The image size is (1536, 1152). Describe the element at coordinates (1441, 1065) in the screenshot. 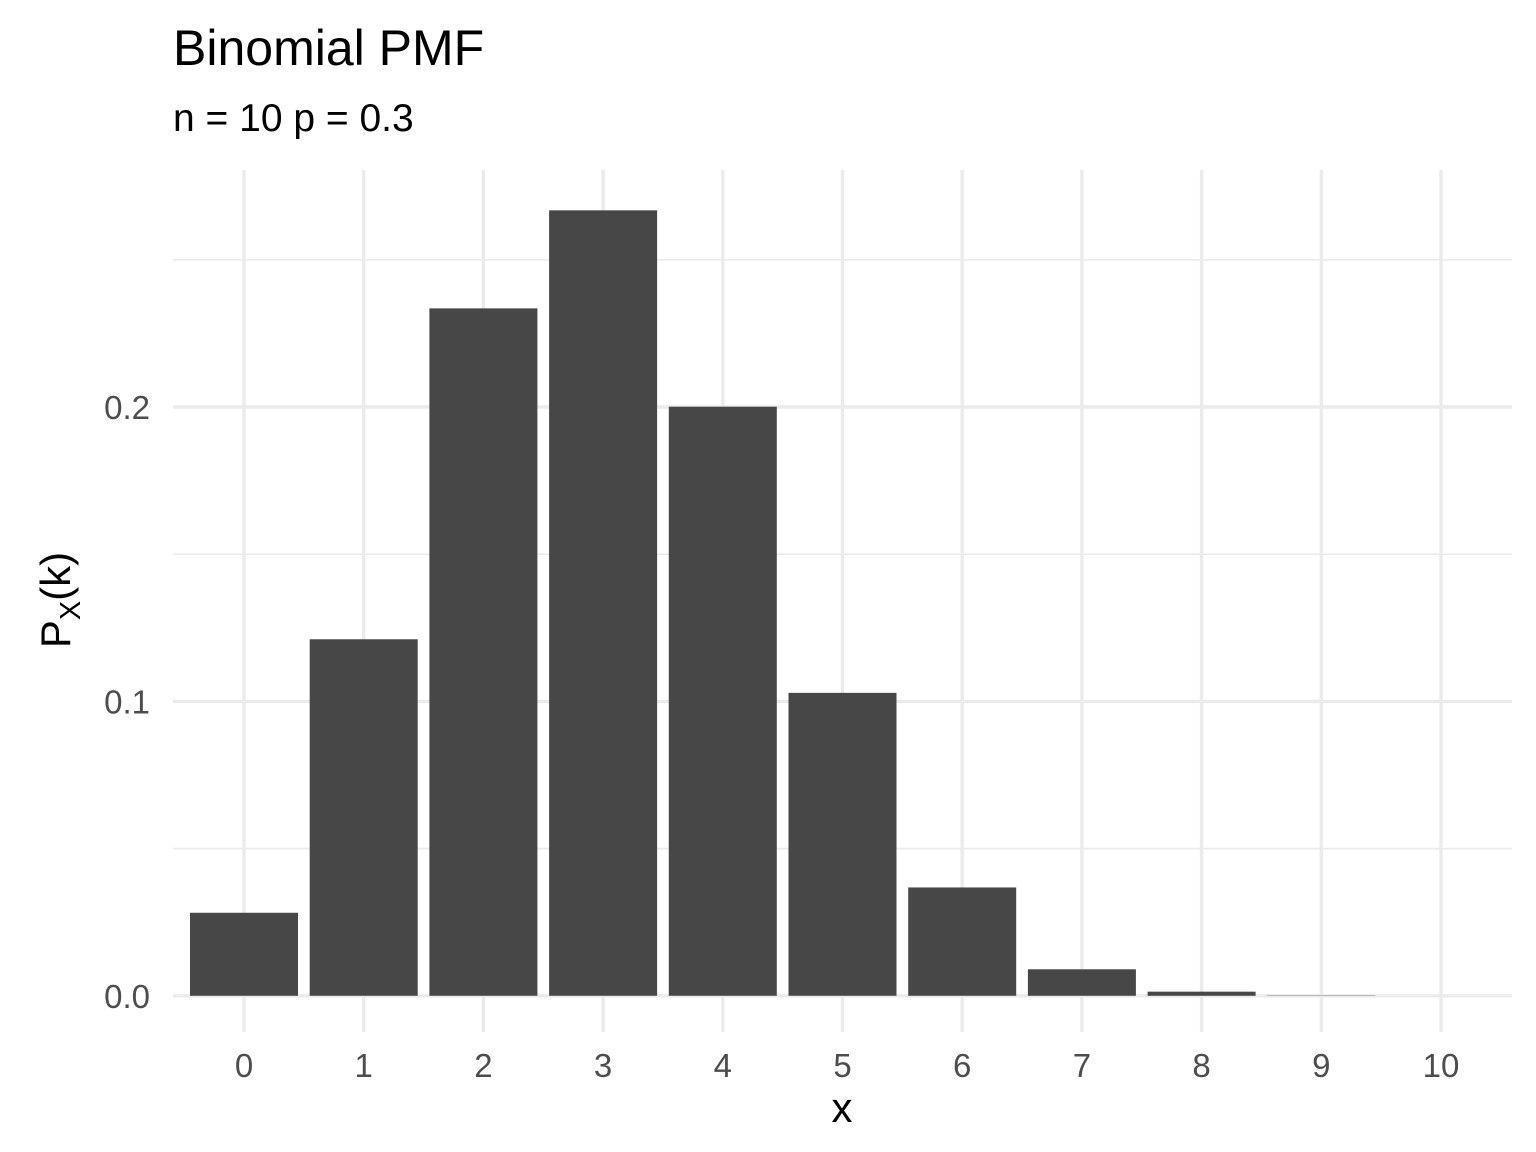

I see `x-tick-label: 10` at that location.